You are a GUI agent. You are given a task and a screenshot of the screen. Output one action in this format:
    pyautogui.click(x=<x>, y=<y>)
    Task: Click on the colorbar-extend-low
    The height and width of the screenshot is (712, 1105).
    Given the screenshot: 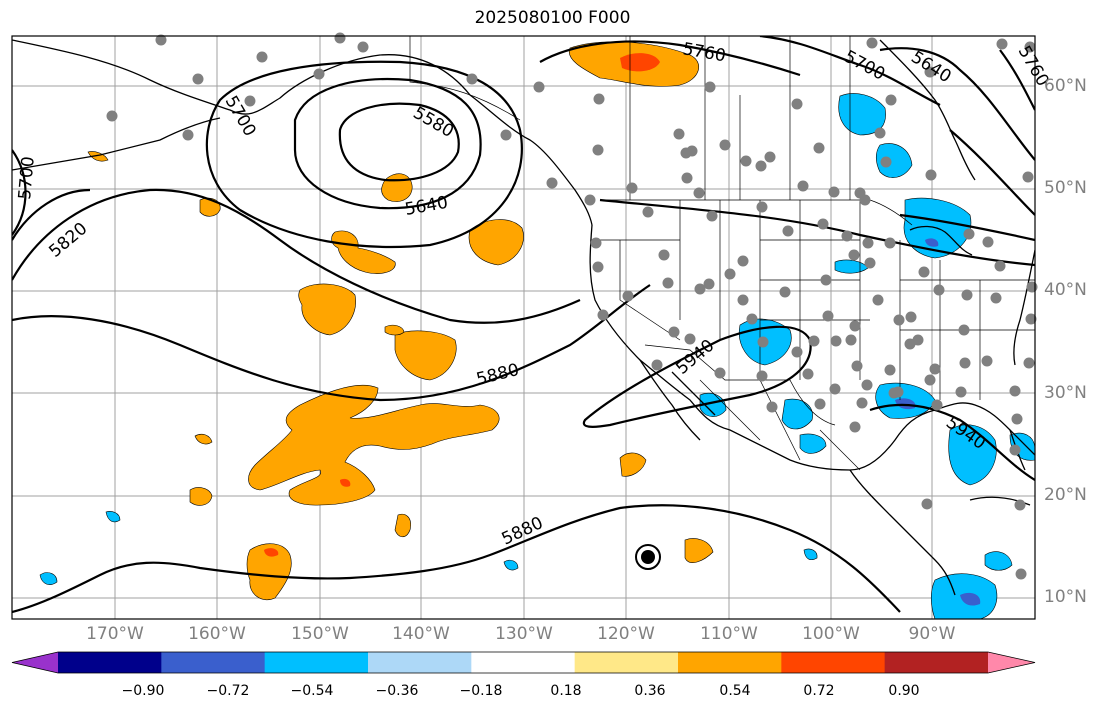 What is the action you would take?
    pyautogui.click(x=35, y=662)
    